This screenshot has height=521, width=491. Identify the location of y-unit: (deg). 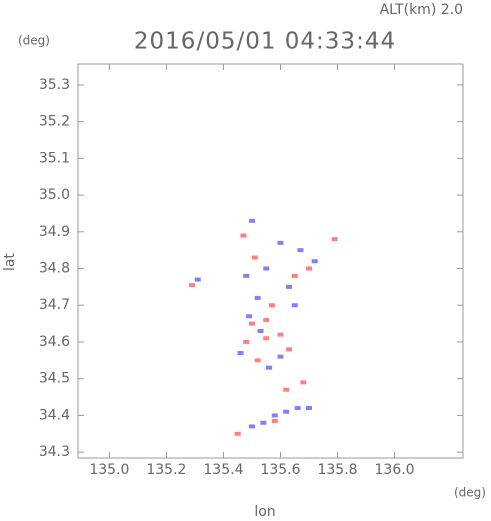
(34, 41).